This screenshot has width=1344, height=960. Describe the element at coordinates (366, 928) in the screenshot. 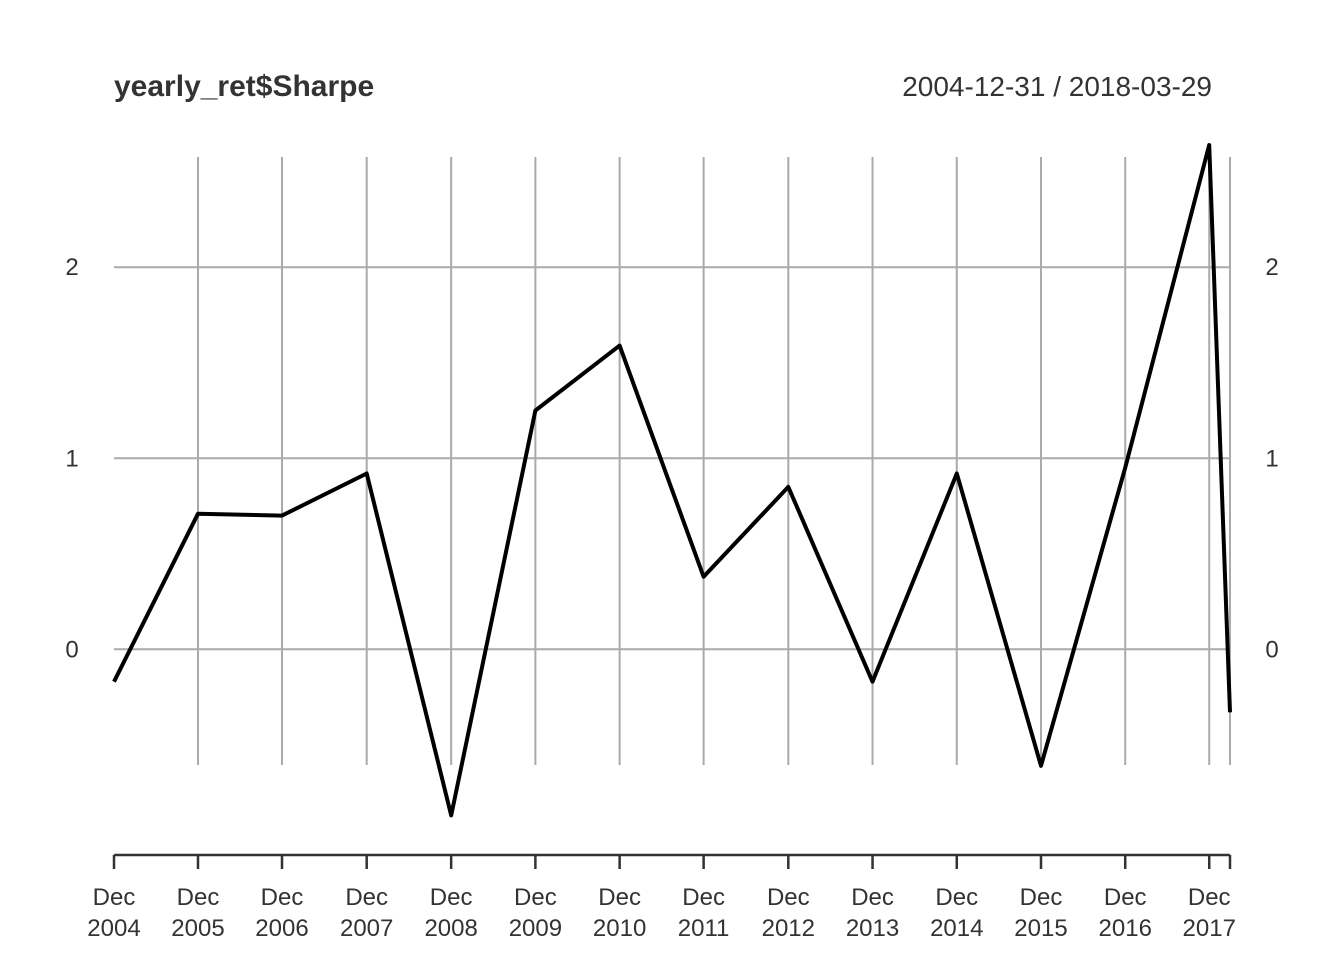

I see `x-tick-label: 2007` at that location.